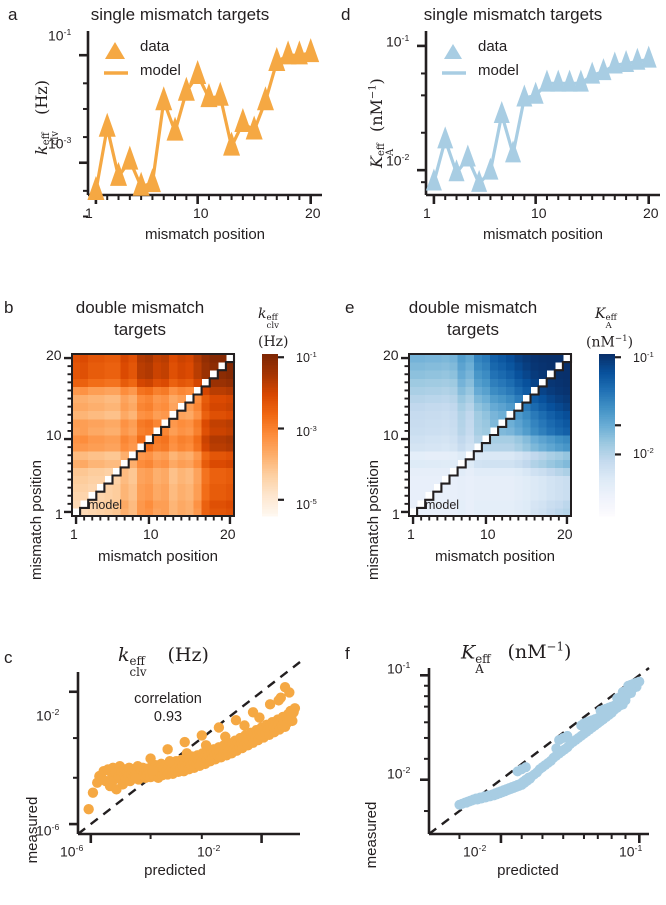 This screenshot has height=905, width=666. Describe the element at coordinates (8, 657) in the screenshot. I see `panel-c-label: c` at that location.